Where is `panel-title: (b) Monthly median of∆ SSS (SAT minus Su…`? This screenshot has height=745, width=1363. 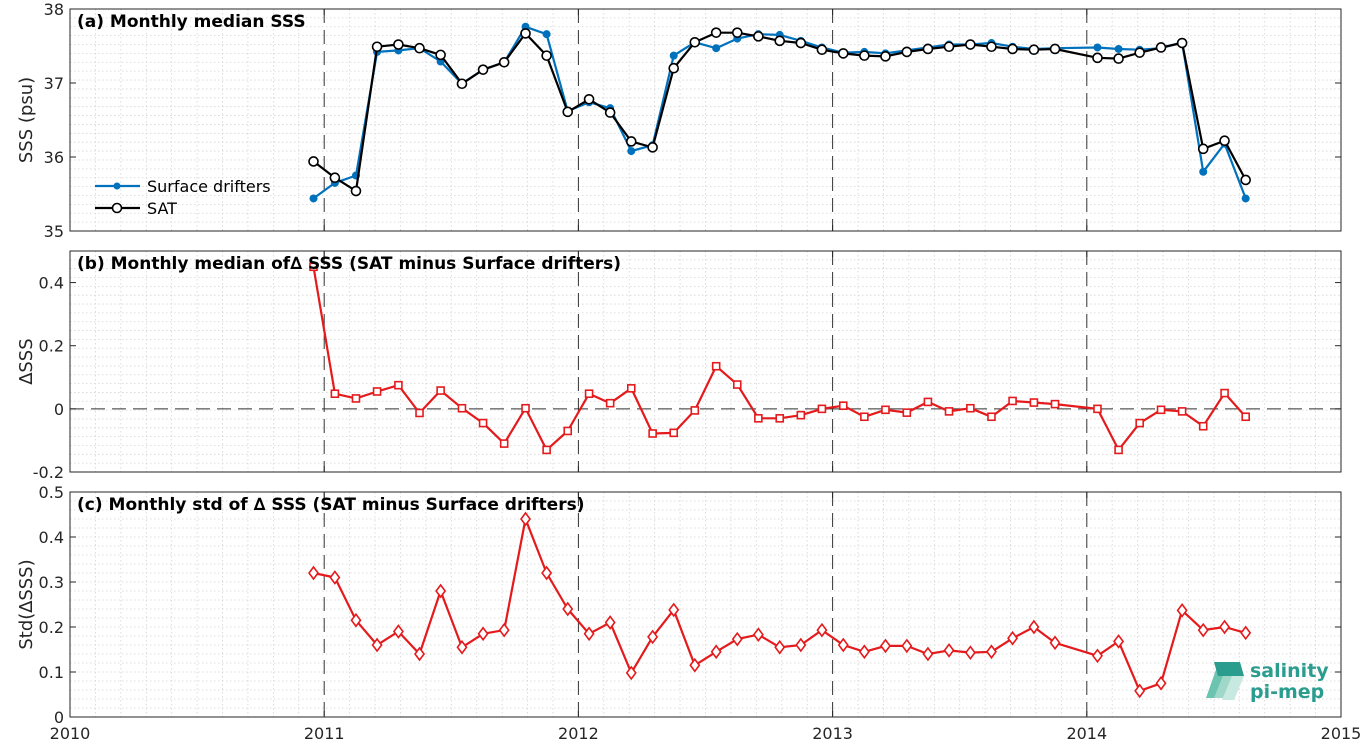
panel-title: (b) Monthly median of∆ SSS (SAT minus Su… is located at coordinates (349, 264).